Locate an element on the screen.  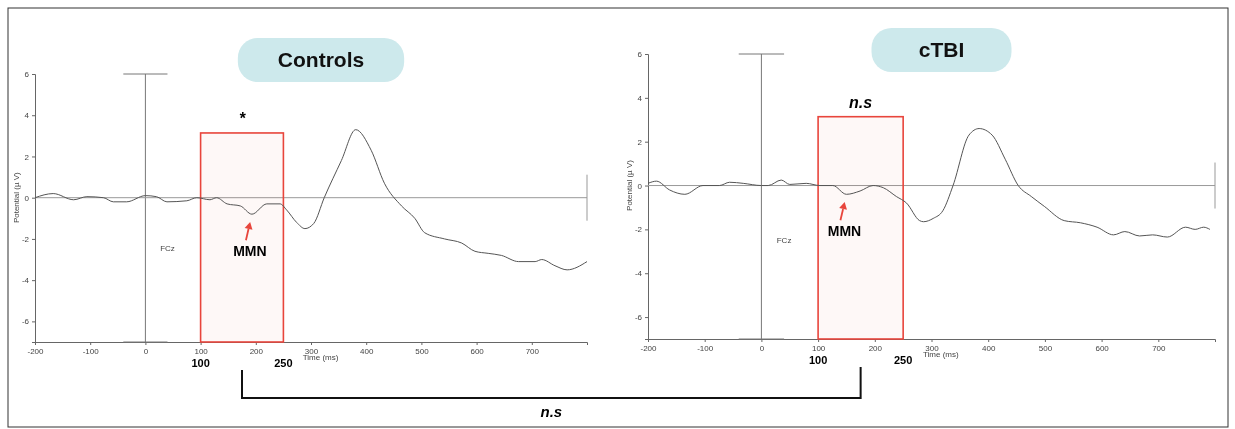
chart-title: Controls is located at coordinates (321, 59).